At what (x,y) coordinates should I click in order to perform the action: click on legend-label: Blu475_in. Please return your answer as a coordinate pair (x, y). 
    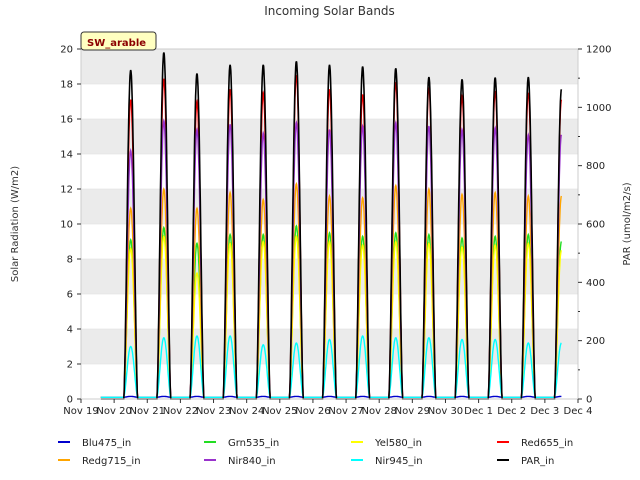
    Looking at the image, I should click on (106, 443).